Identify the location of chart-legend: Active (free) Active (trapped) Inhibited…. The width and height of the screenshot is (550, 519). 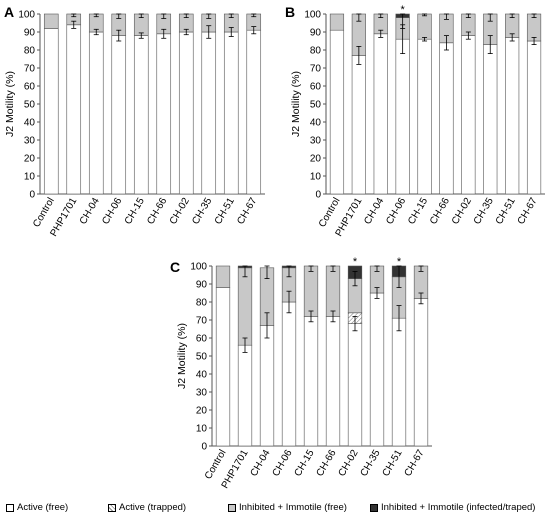
(275, 509).